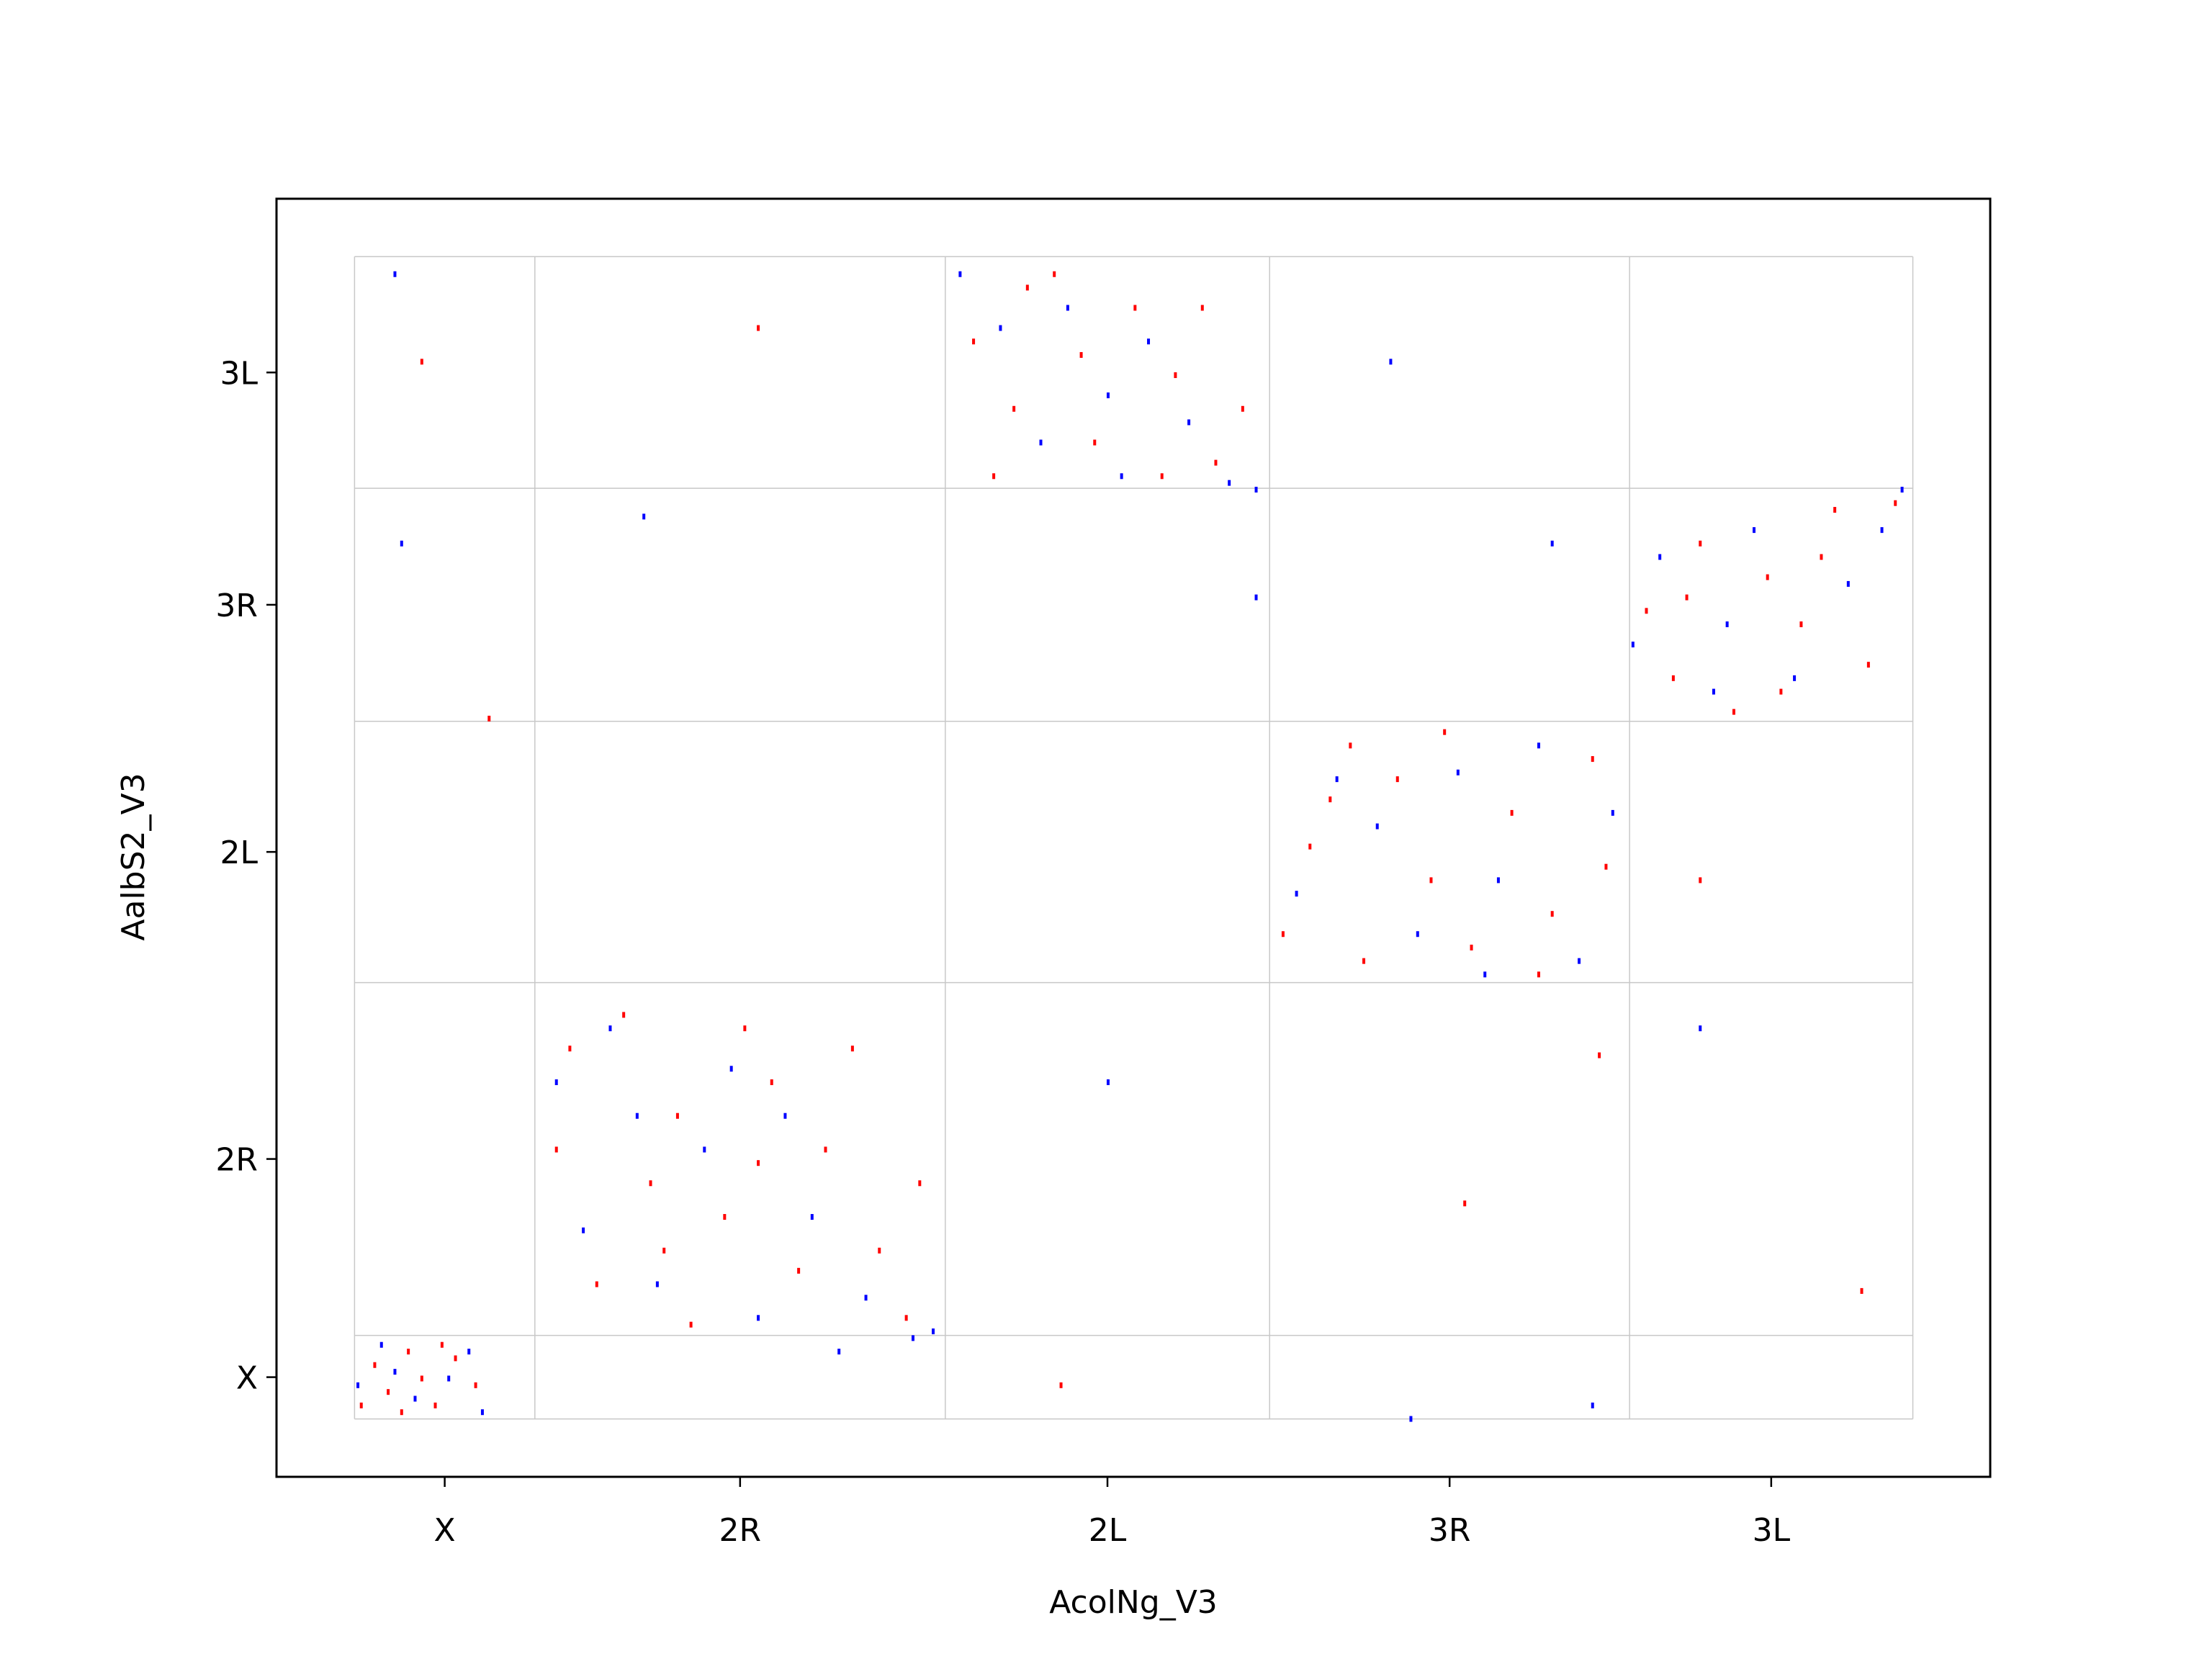 The height and width of the screenshot is (1659, 2212). Describe the element at coordinates (1108, 1530) in the screenshot. I see `x-tick-label: 2L` at that location.